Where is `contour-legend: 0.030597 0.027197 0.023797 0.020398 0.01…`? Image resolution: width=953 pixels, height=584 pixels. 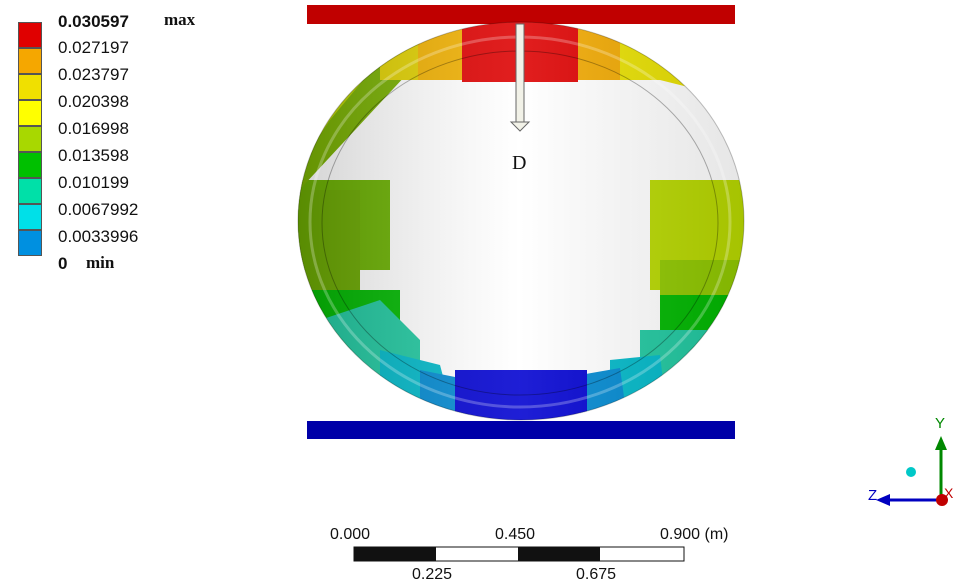
contour-legend: 0.030597 0.027197 0.023797 0.020398 0.01… is located at coordinates (115, 140).